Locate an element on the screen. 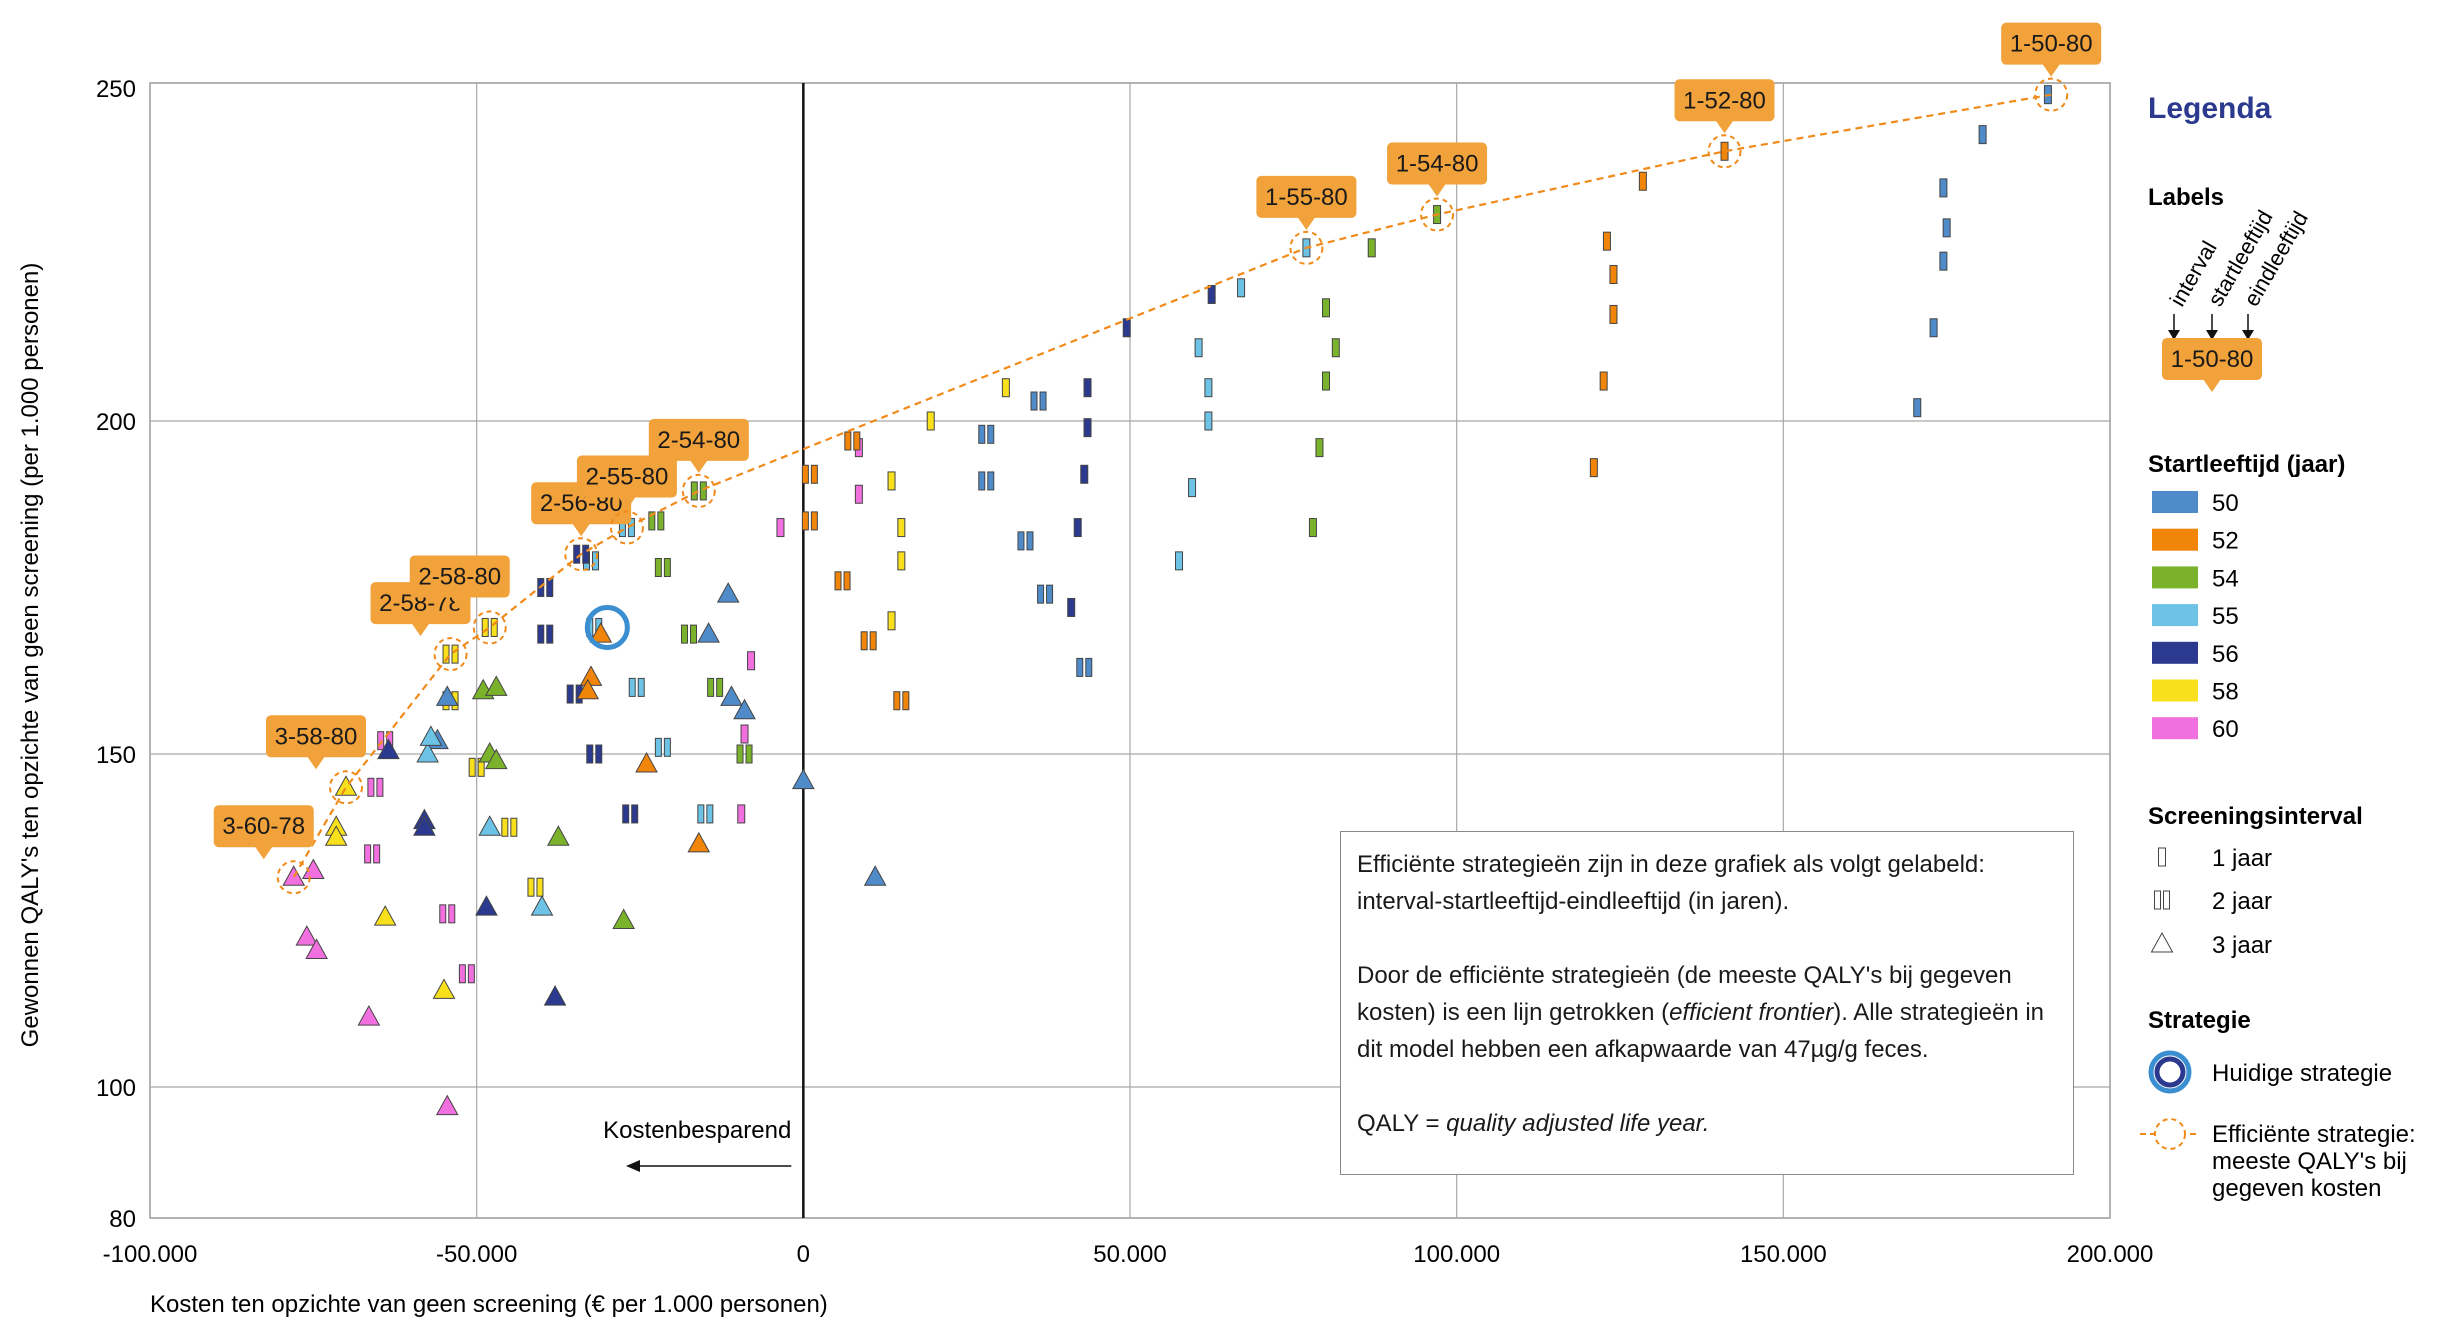 This screenshot has height=1321, width=2455. legend-interval-label: 3 jaar is located at coordinates (2242, 945).